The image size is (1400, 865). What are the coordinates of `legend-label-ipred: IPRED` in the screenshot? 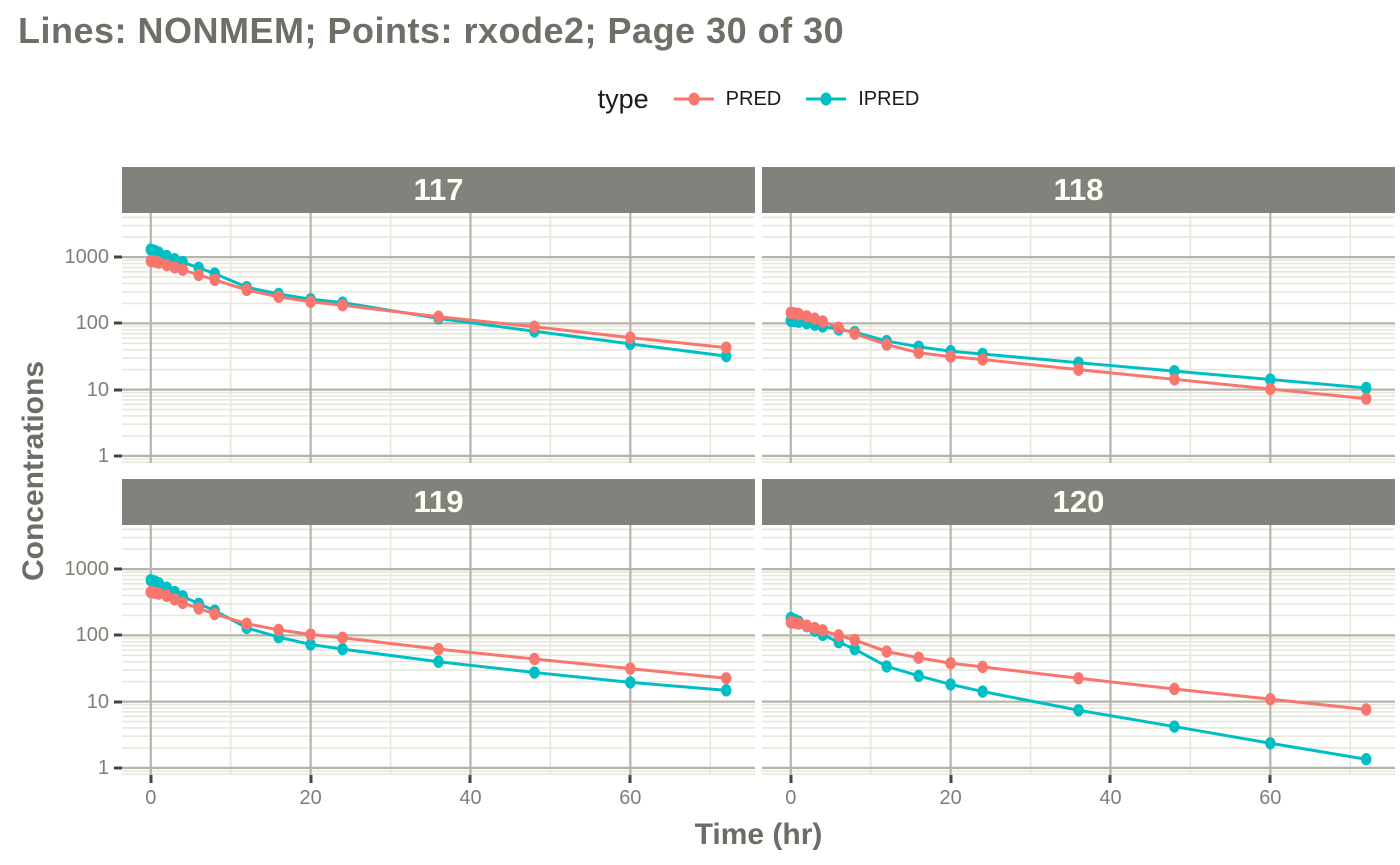 It's located at (889, 98).